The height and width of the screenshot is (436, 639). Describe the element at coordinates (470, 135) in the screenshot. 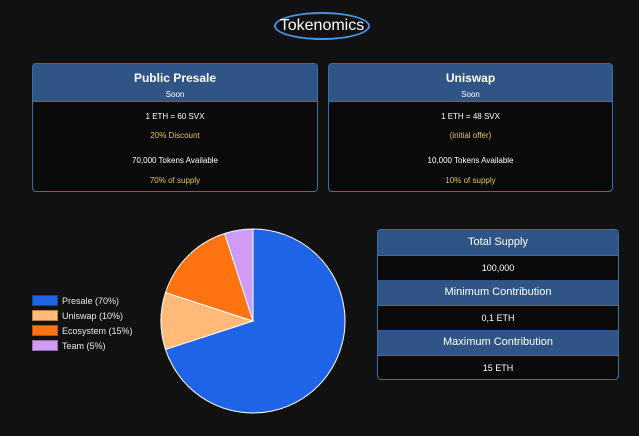

I see `uniswap-initial-offer: (initial offer)` at that location.